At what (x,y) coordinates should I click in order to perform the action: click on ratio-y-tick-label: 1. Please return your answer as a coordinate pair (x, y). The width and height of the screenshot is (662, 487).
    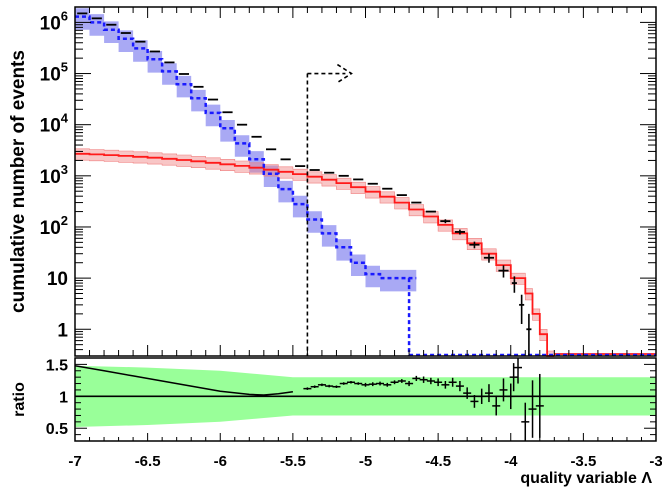
    Looking at the image, I should click on (63, 397).